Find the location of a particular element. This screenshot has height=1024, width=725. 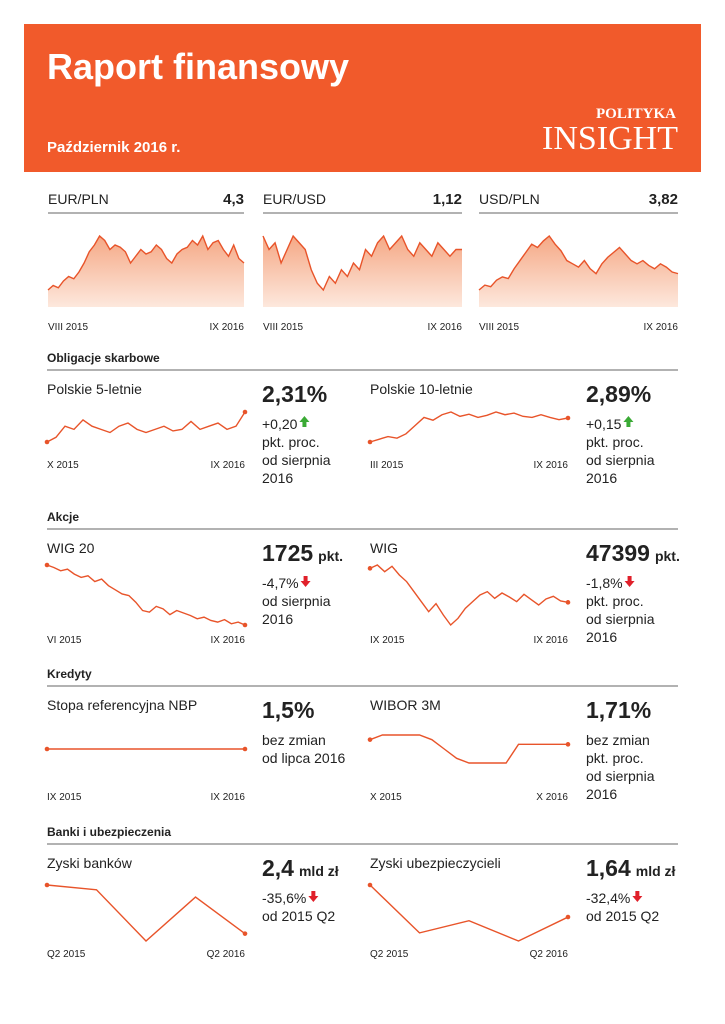

item-value: 2,89% is located at coordinates (618, 394).